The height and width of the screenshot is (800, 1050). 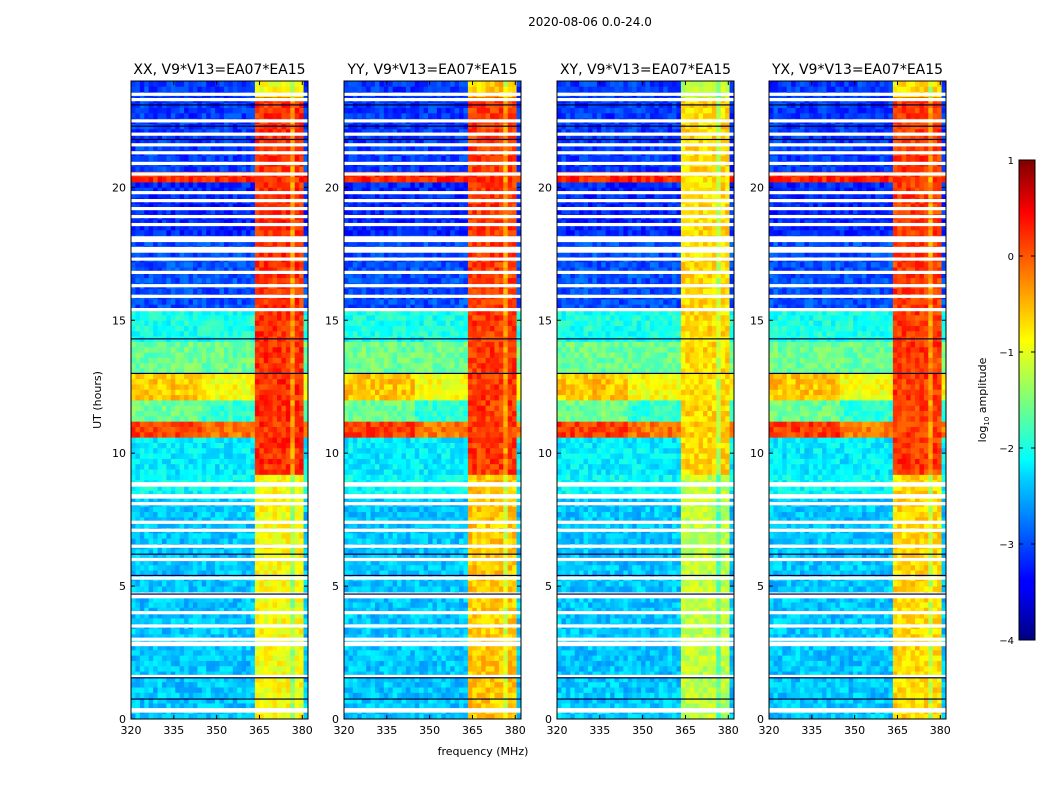 I want to click on flagged-row, so click(x=219, y=546).